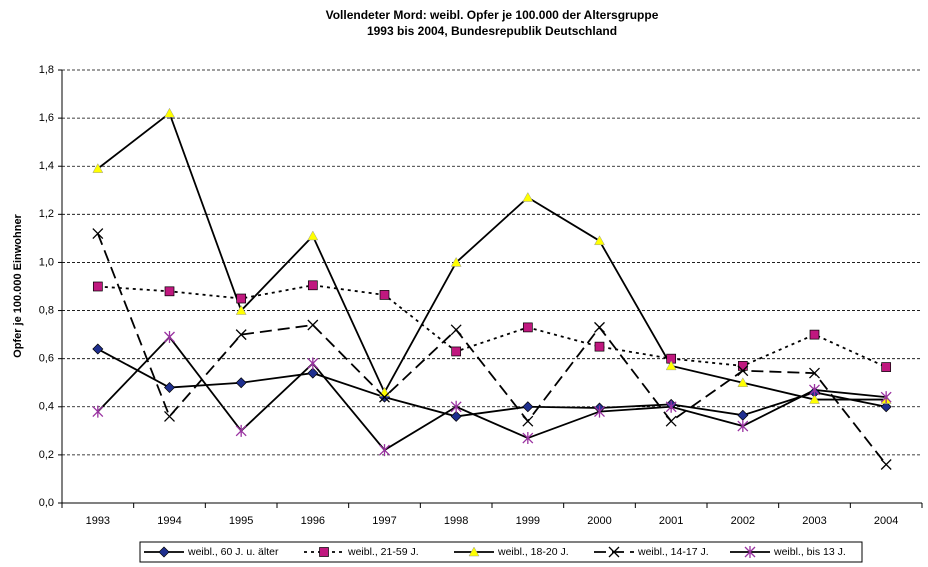 Image resolution: width=928 pixels, height=567 pixels. I want to click on y-tick-label: 1,4, so click(46, 166).